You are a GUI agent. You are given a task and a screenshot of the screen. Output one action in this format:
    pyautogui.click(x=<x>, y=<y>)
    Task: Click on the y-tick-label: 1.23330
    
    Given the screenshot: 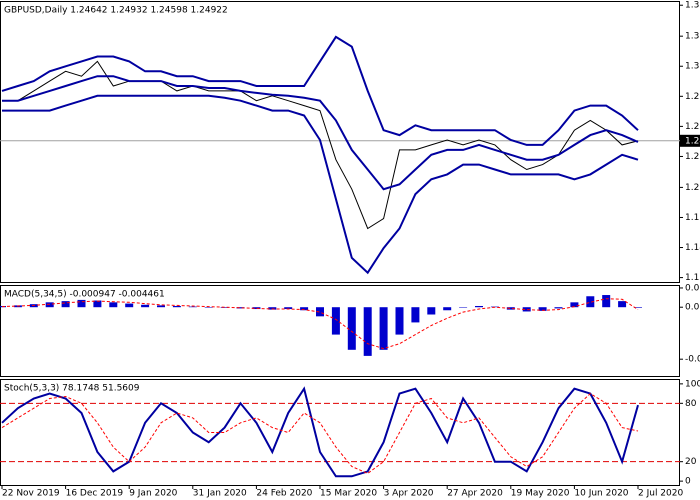 What is the action you would take?
    pyautogui.click(x=692, y=157)
    